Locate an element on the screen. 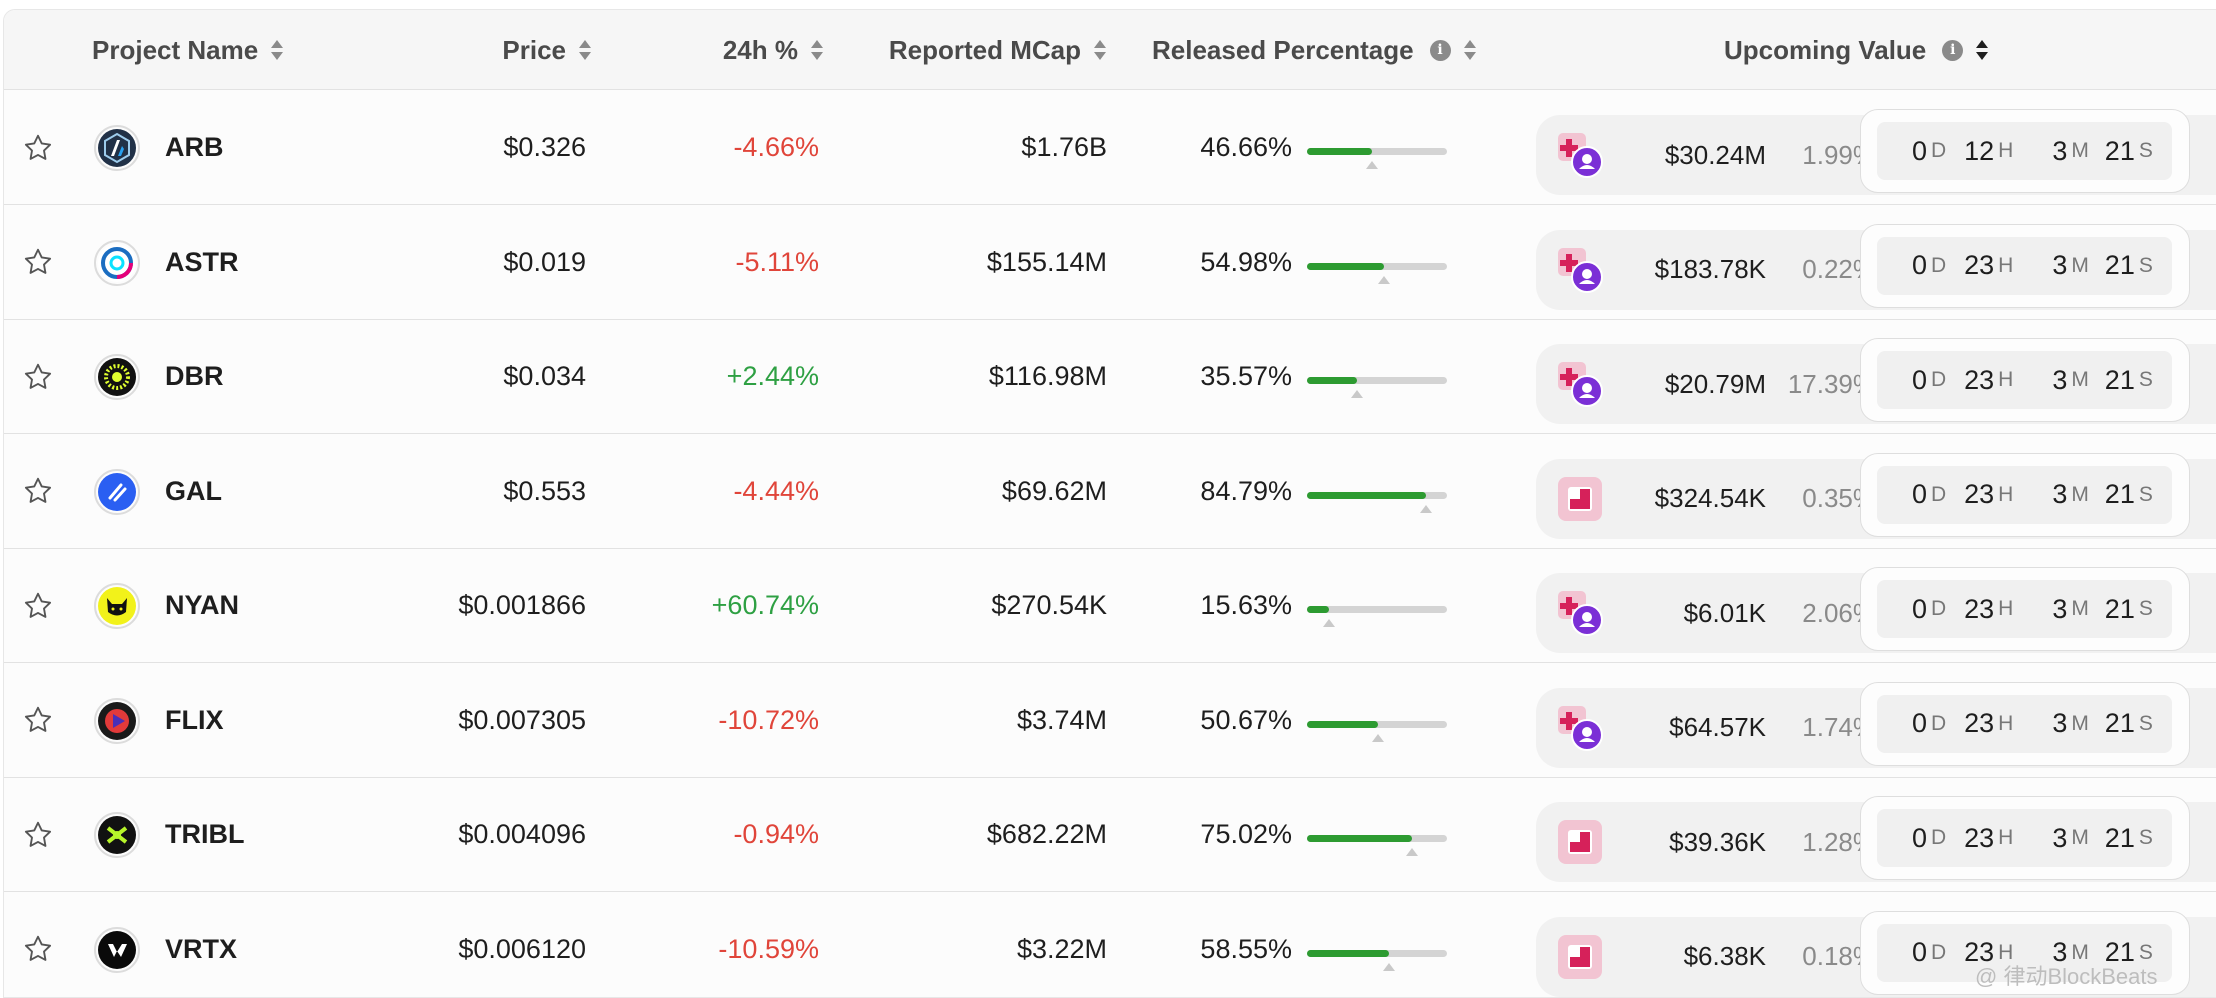 The height and width of the screenshot is (998, 2216). price: $0.034 is located at coordinates (544, 376).